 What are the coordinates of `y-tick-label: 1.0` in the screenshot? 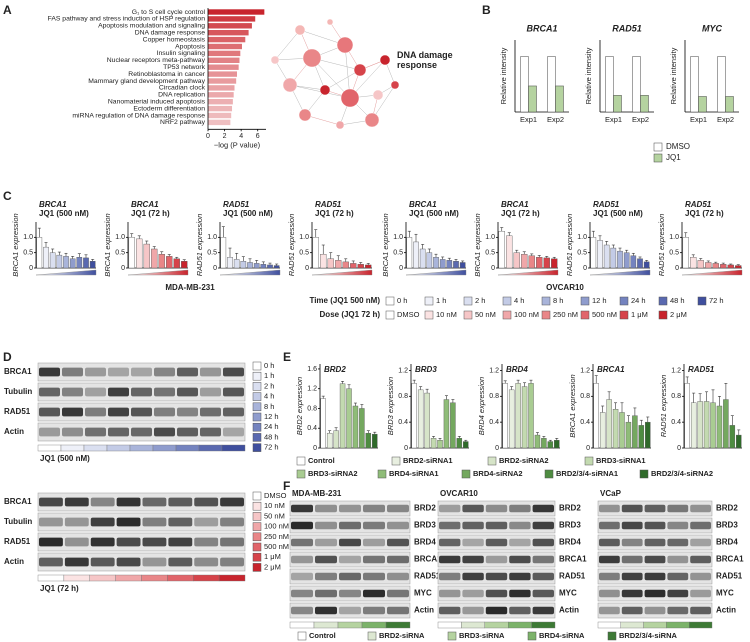 It's located at (490, 237).